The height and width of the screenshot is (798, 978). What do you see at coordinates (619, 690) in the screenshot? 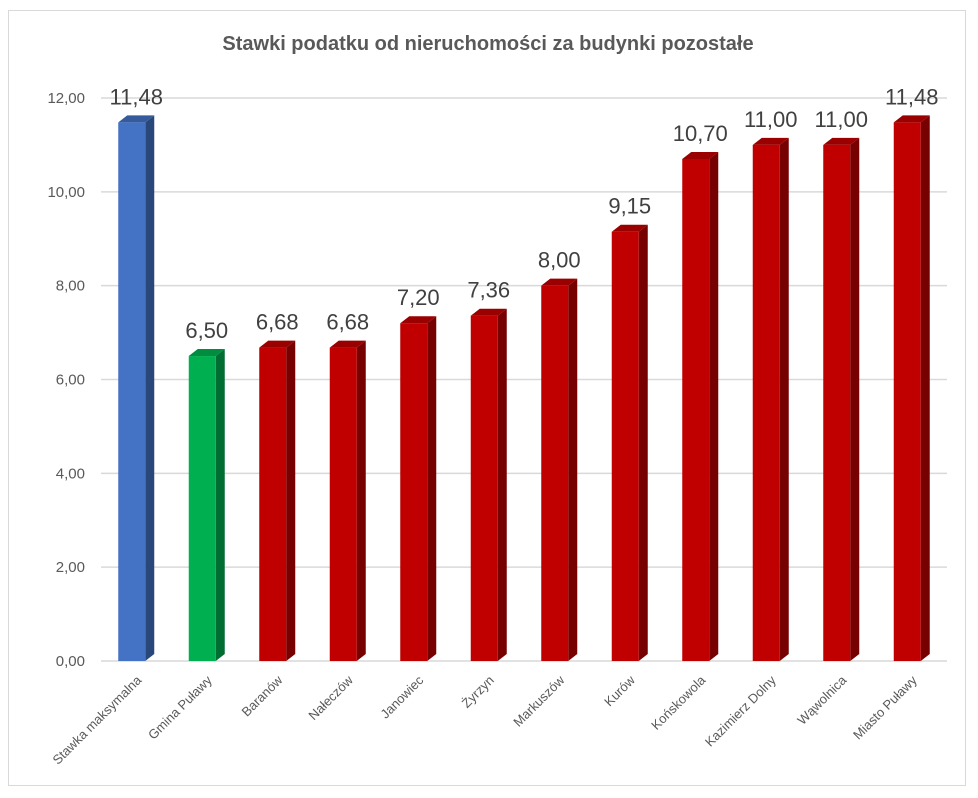
I see `x-tick-label: Kurów` at bounding box center [619, 690].